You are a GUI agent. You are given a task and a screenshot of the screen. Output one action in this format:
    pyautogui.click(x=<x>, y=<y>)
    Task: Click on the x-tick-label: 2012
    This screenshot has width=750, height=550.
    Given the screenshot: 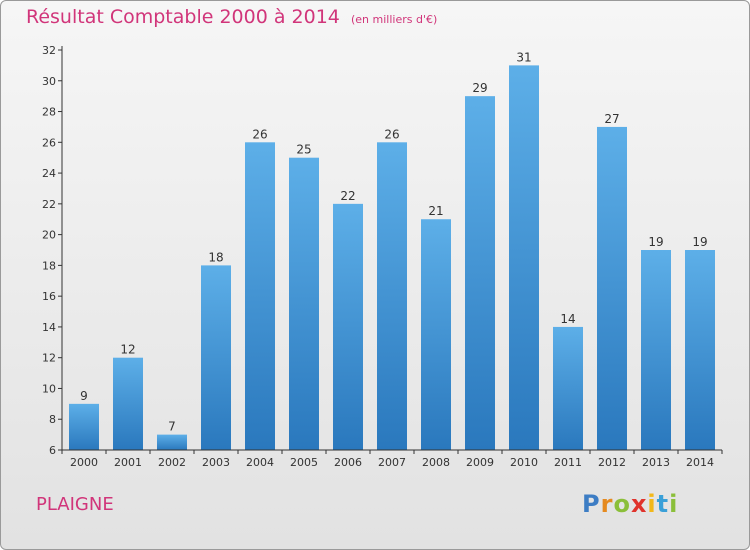 What is the action you would take?
    pyautogui.click(x=612, y=462)
    